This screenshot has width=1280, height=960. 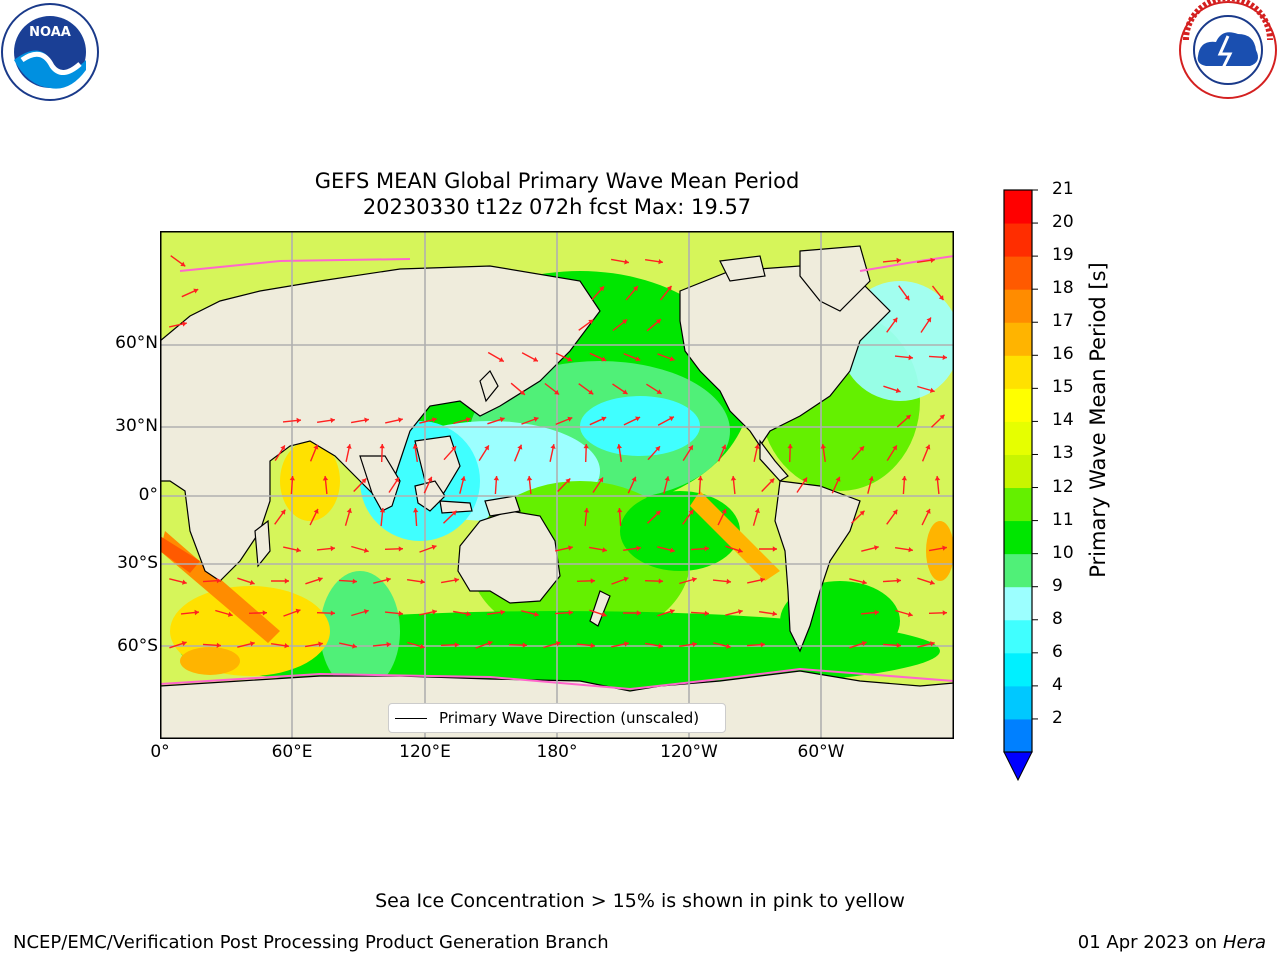 I want to click on colorbar-tick-label: 11, so click(x=1063, y=519).